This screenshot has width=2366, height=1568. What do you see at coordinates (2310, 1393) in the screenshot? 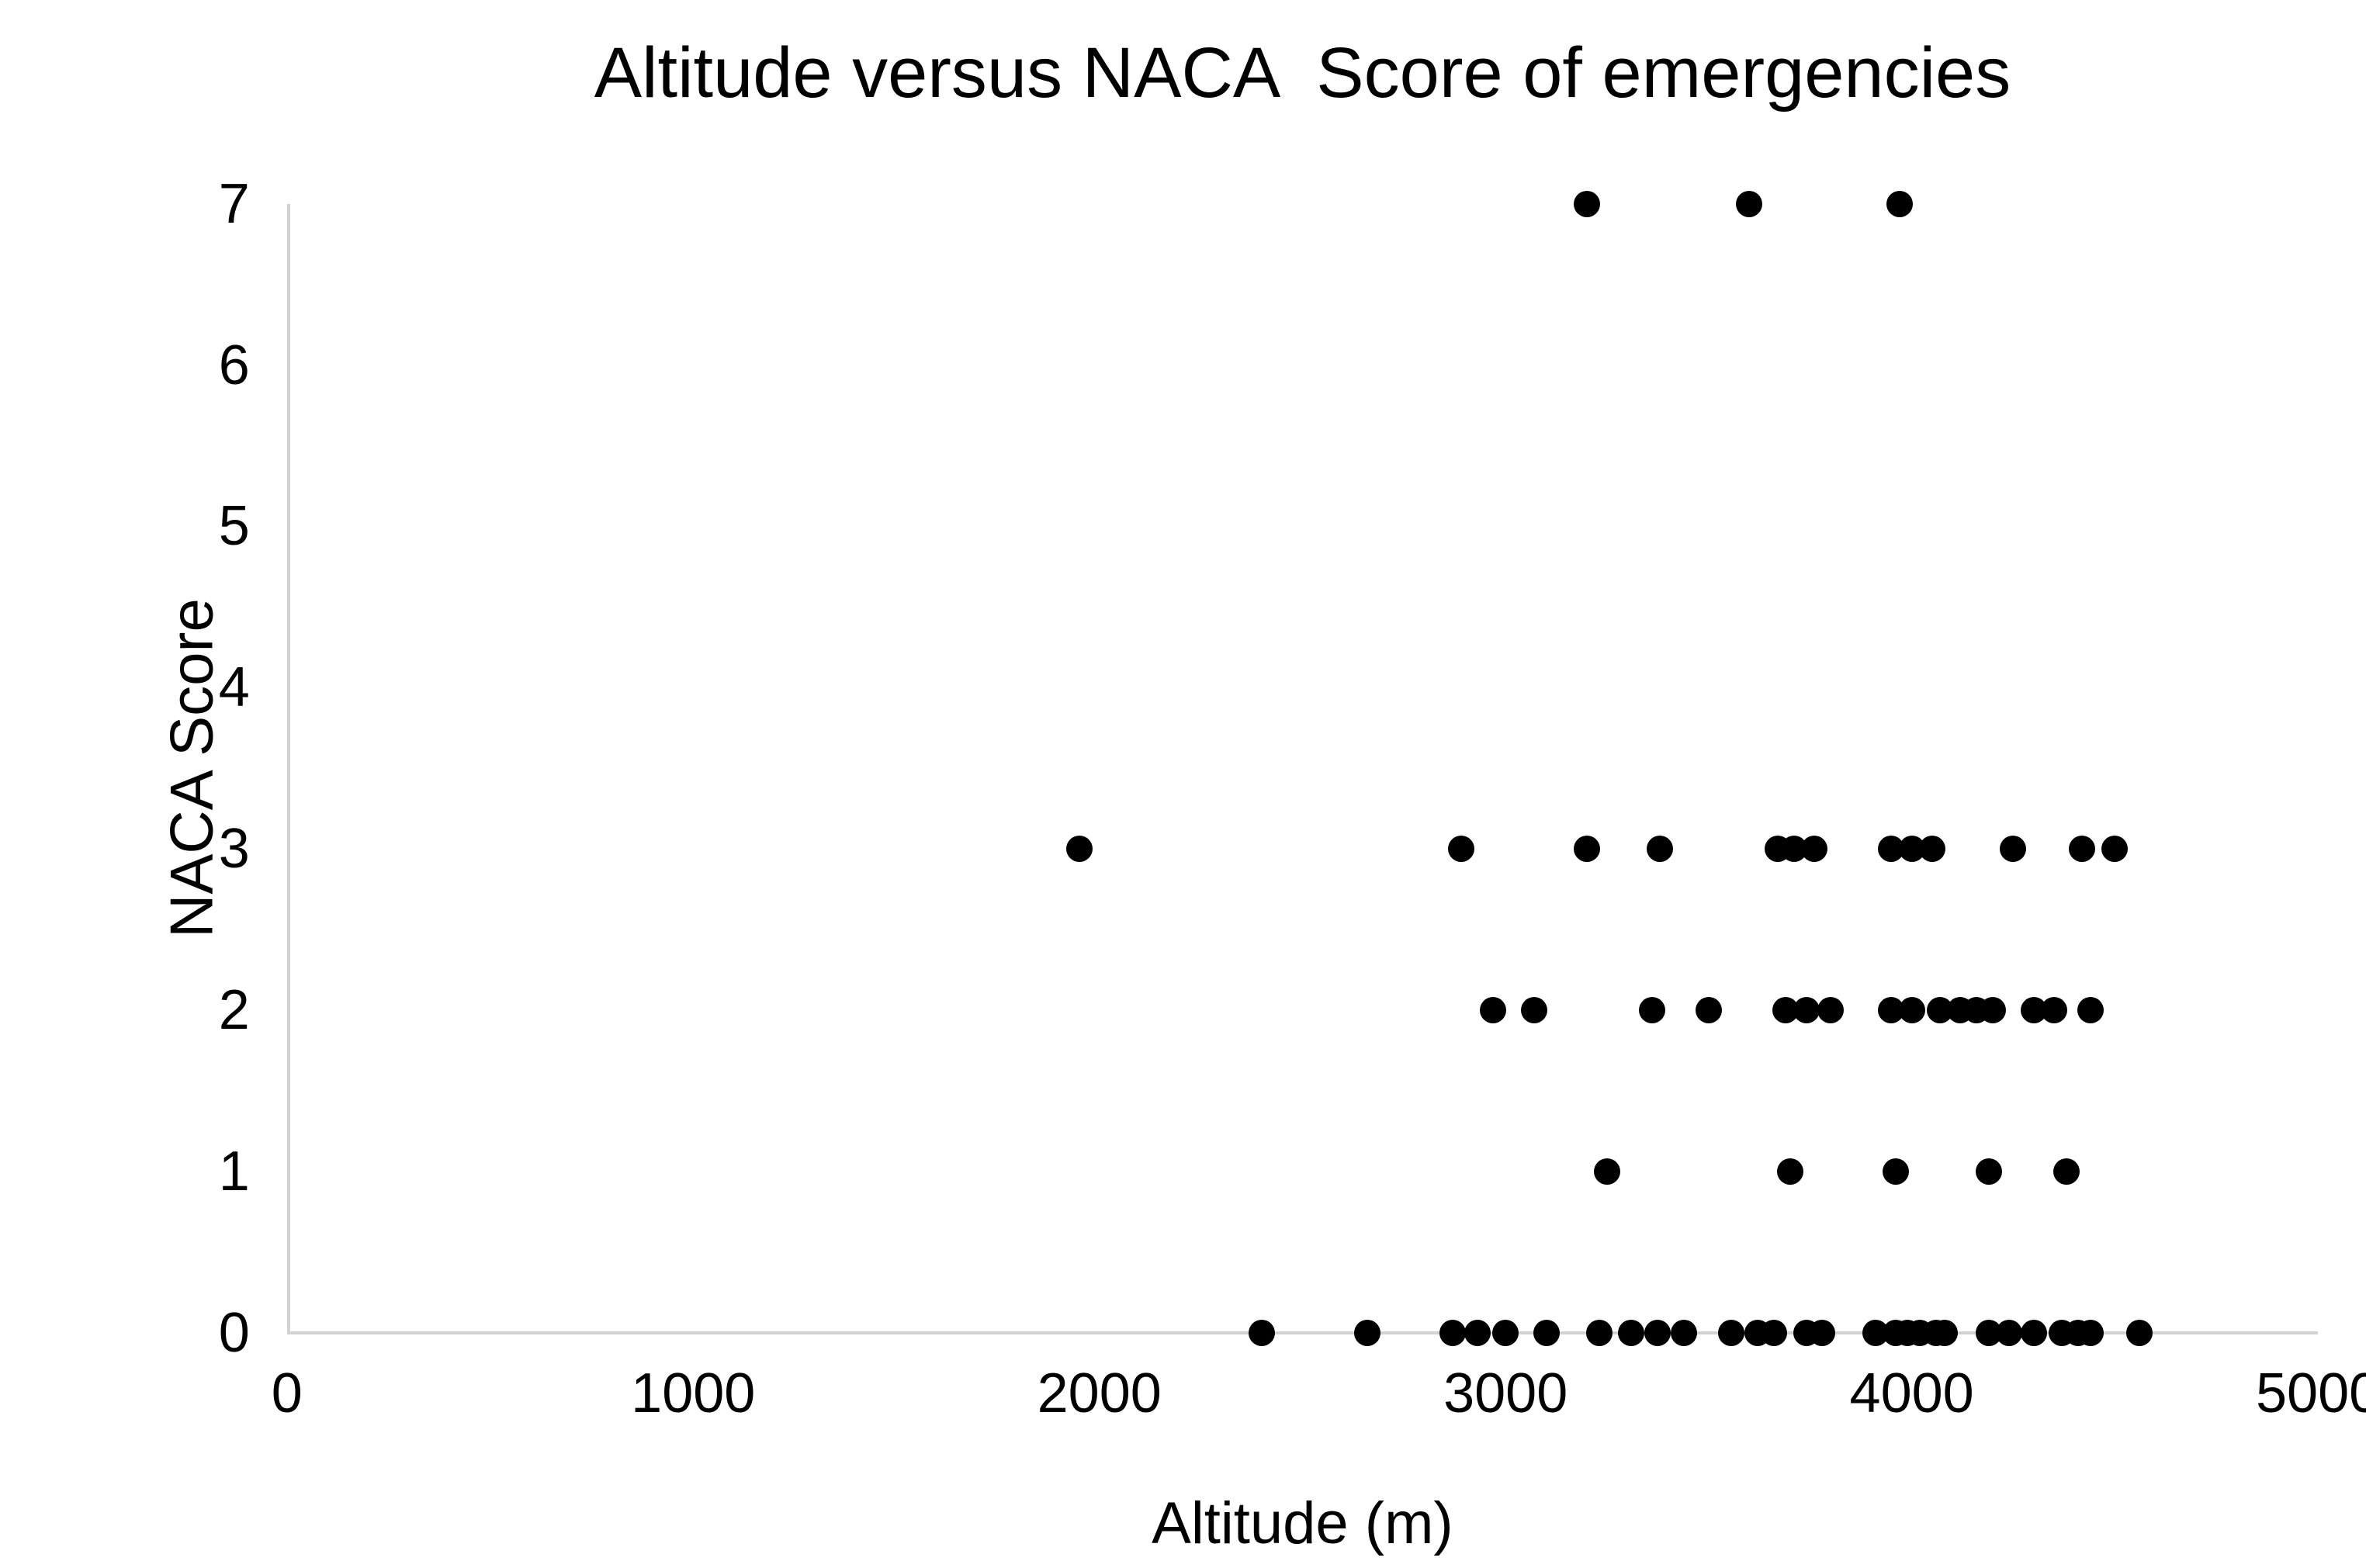
I see `x-tick-label: 5000` at bounding box center [2310, 1393].